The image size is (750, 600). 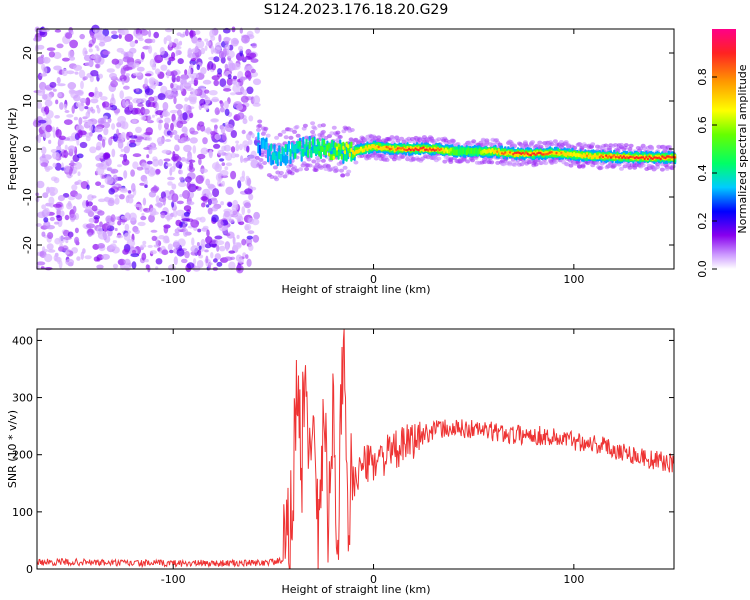 What do you see at coordinates (27, 101) in the screenshot?
I see `y-tick-label: 10` at bounding box center [27, 101].